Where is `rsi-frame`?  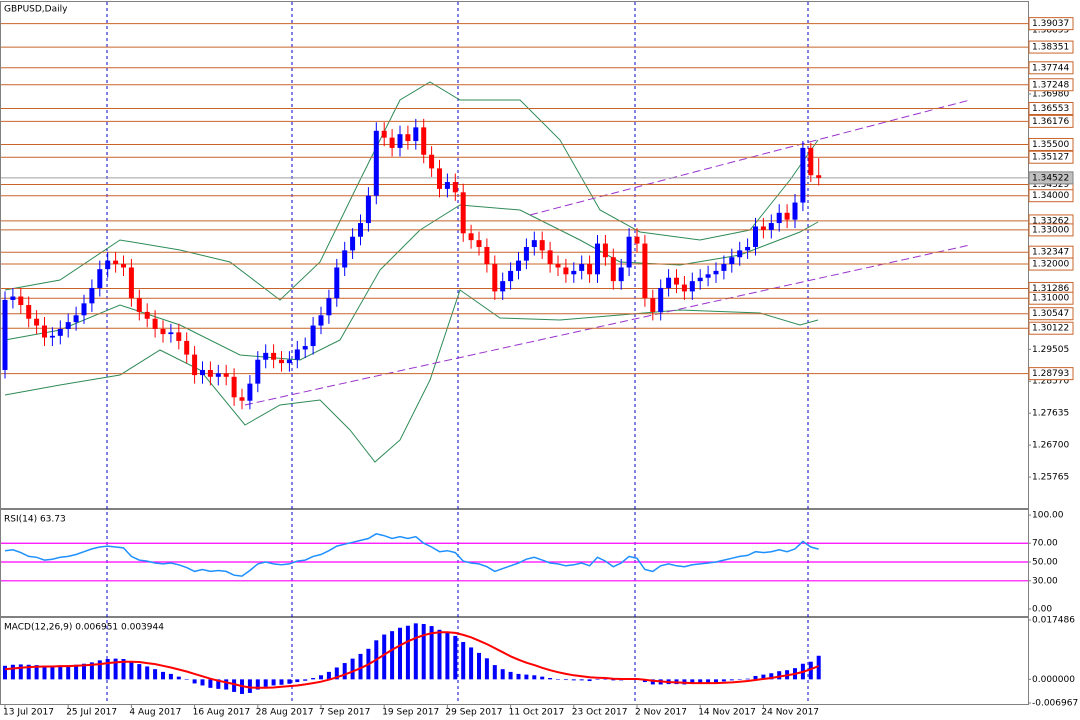 rsi-frame is located at coordinates (514, 563).